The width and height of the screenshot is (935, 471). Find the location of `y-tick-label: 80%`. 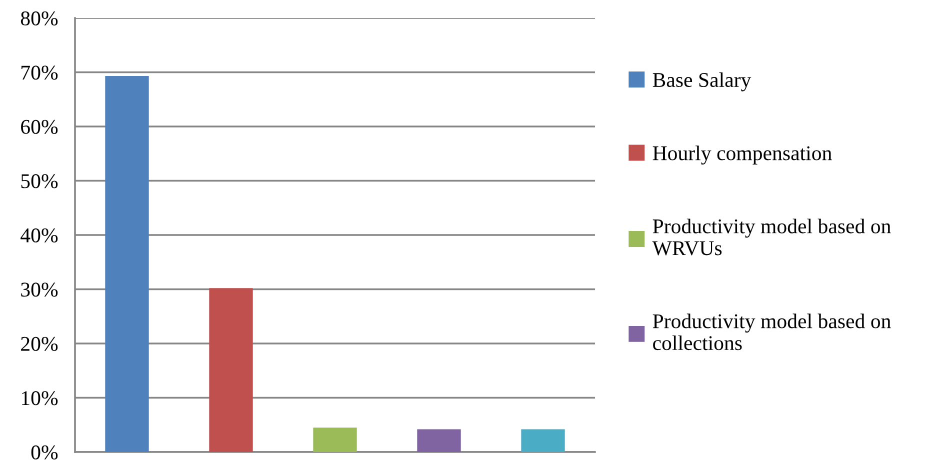

y-tick-label: 80% is located at coordinates (39, 18).